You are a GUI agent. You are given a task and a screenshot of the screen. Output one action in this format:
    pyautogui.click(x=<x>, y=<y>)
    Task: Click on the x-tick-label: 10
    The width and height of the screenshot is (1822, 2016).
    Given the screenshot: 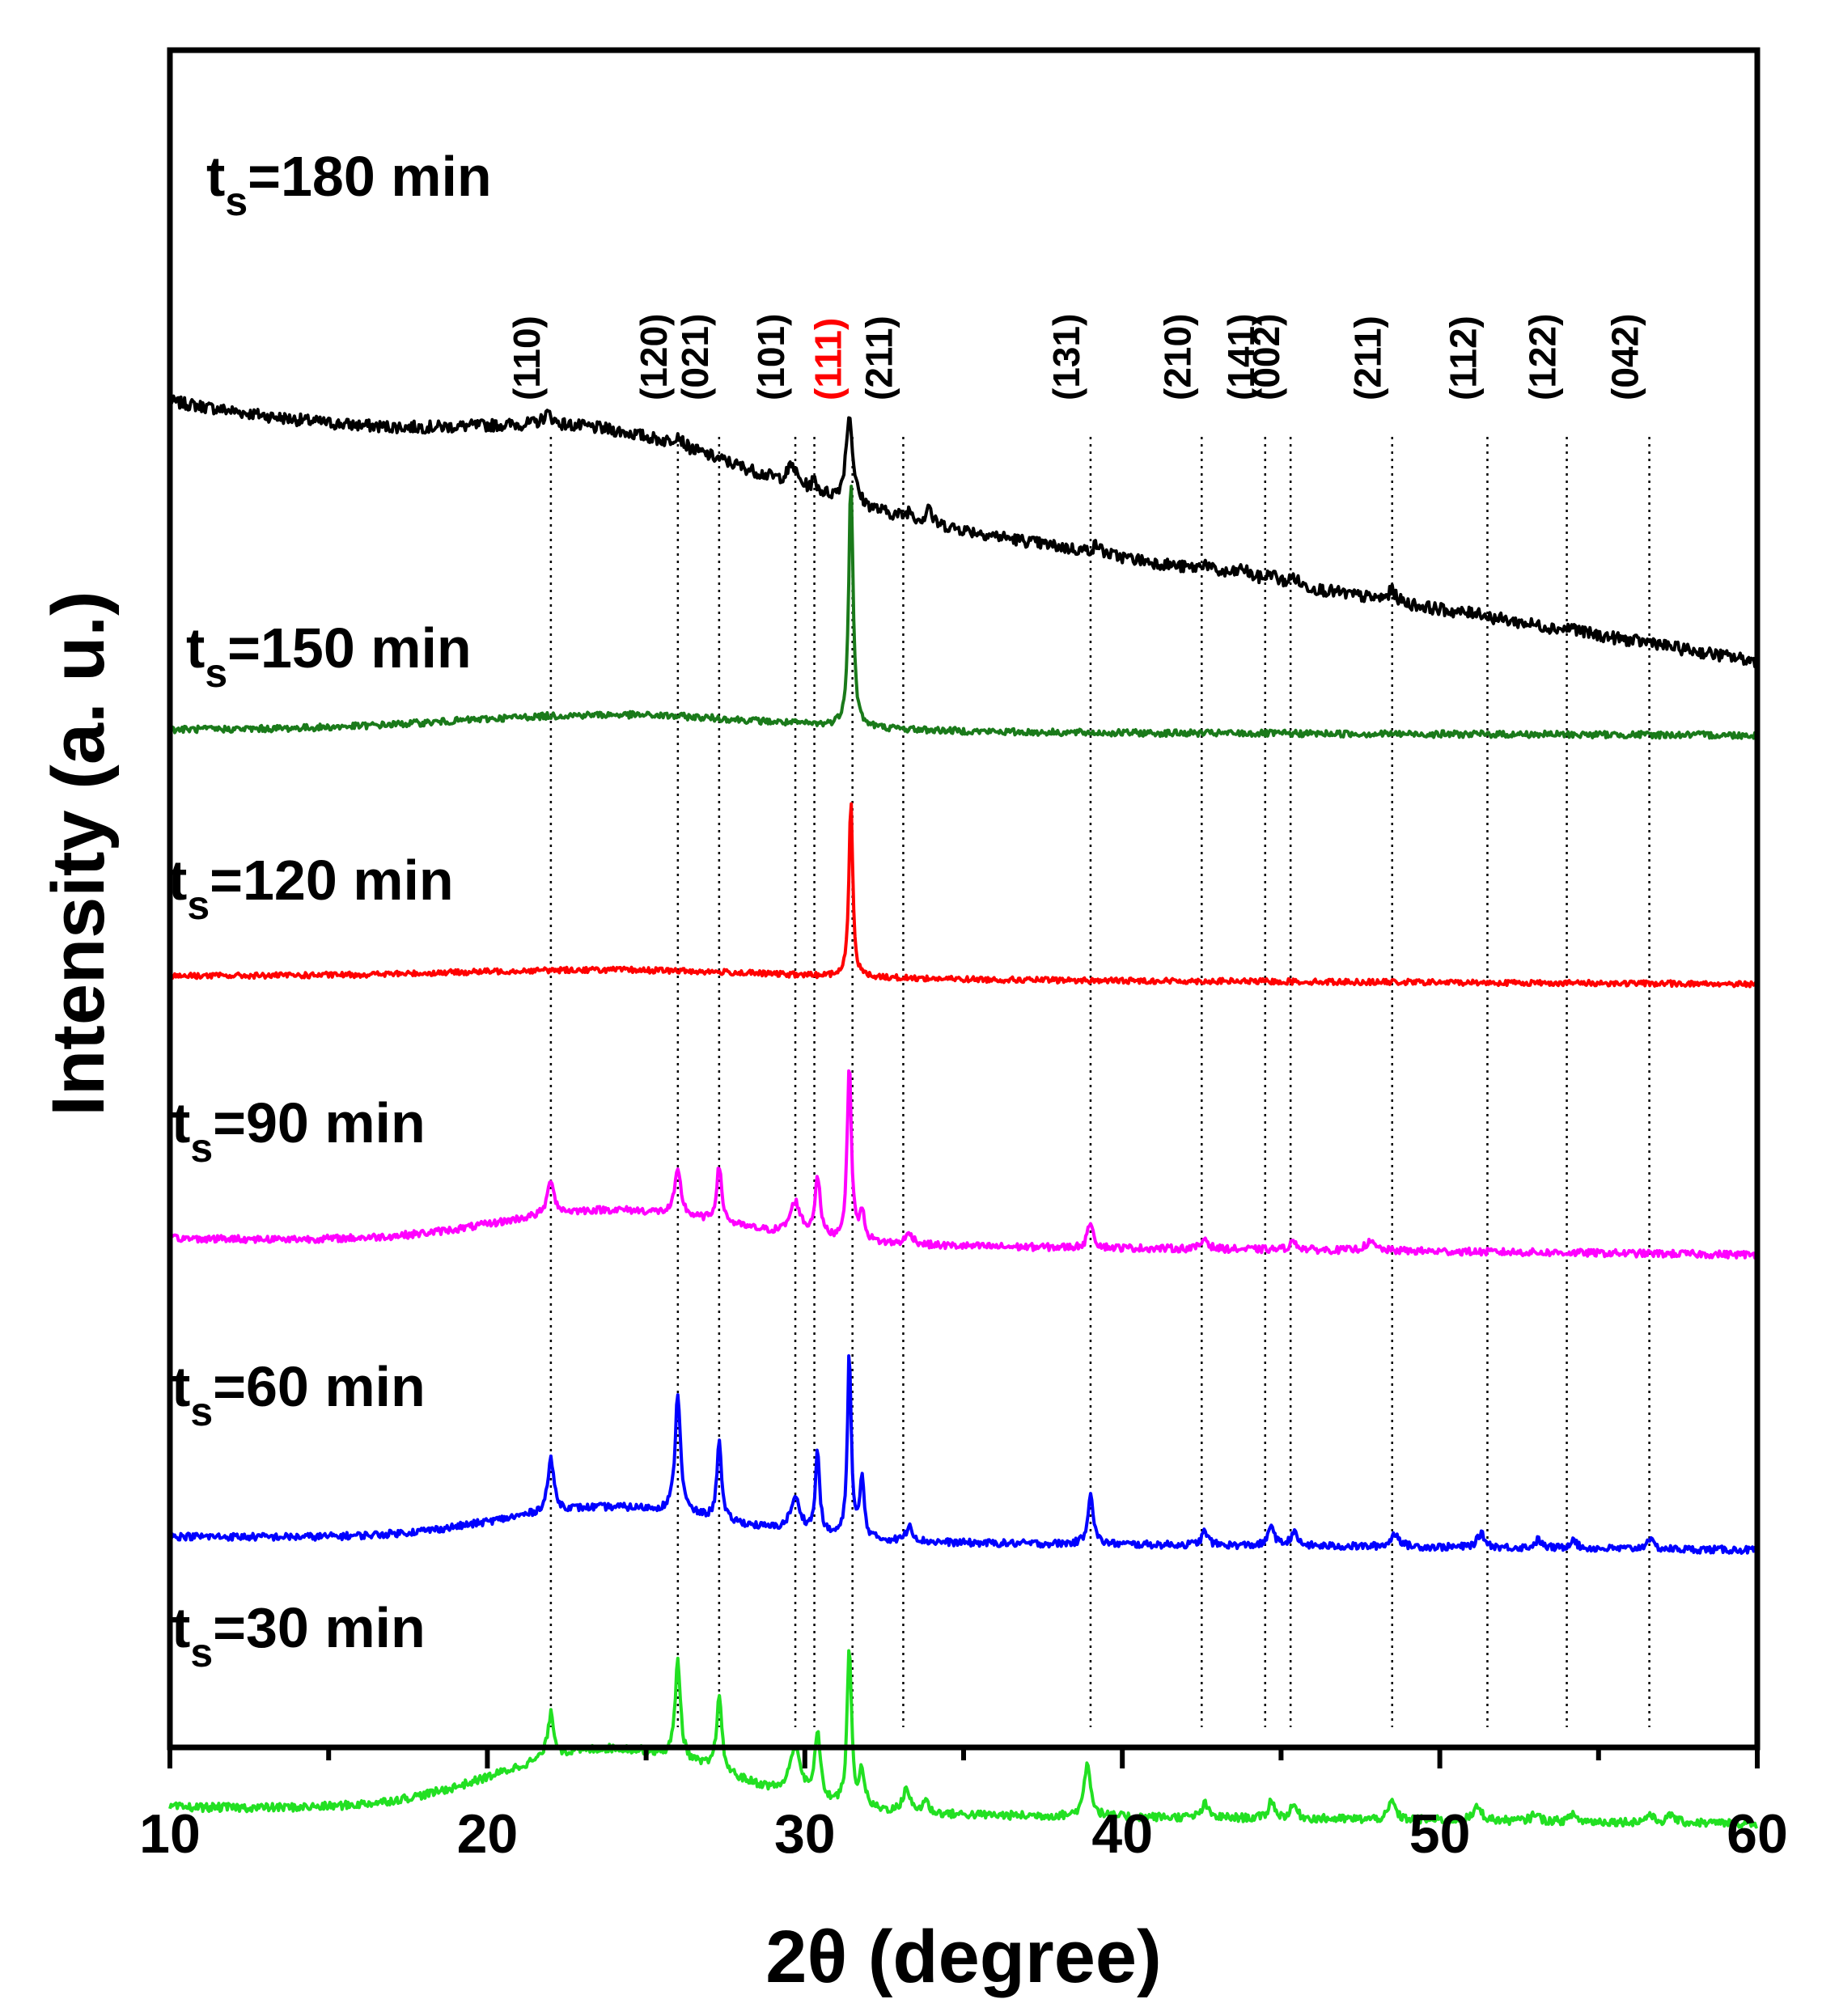 What is the action you would take?
    pyautogui.click(x=170, y=1834)
    